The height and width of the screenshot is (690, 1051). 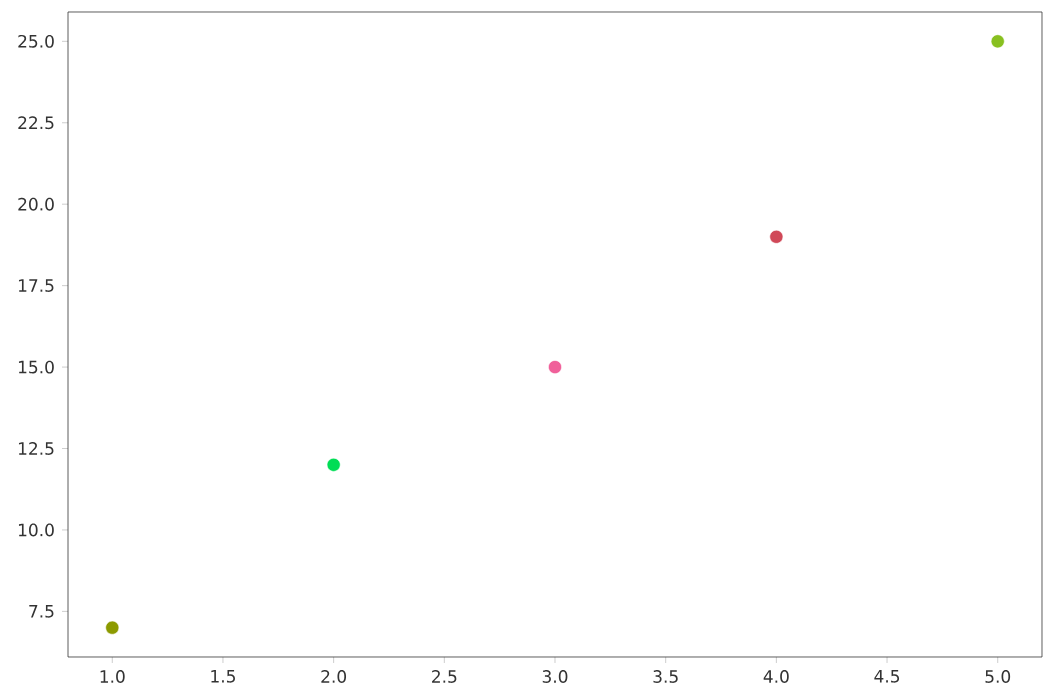 What do you see at coordinates (444, 677) in the screenshot?
I see `x-tick-label: 2.5` at bounding box center [444, 677].